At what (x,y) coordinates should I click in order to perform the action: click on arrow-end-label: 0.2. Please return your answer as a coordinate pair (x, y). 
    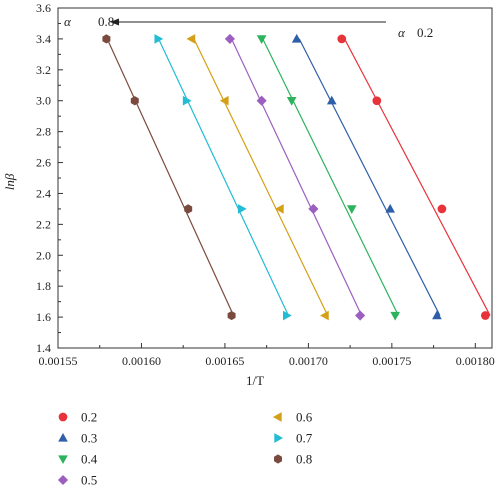
    Looking at the image, I should click on (425, 32).